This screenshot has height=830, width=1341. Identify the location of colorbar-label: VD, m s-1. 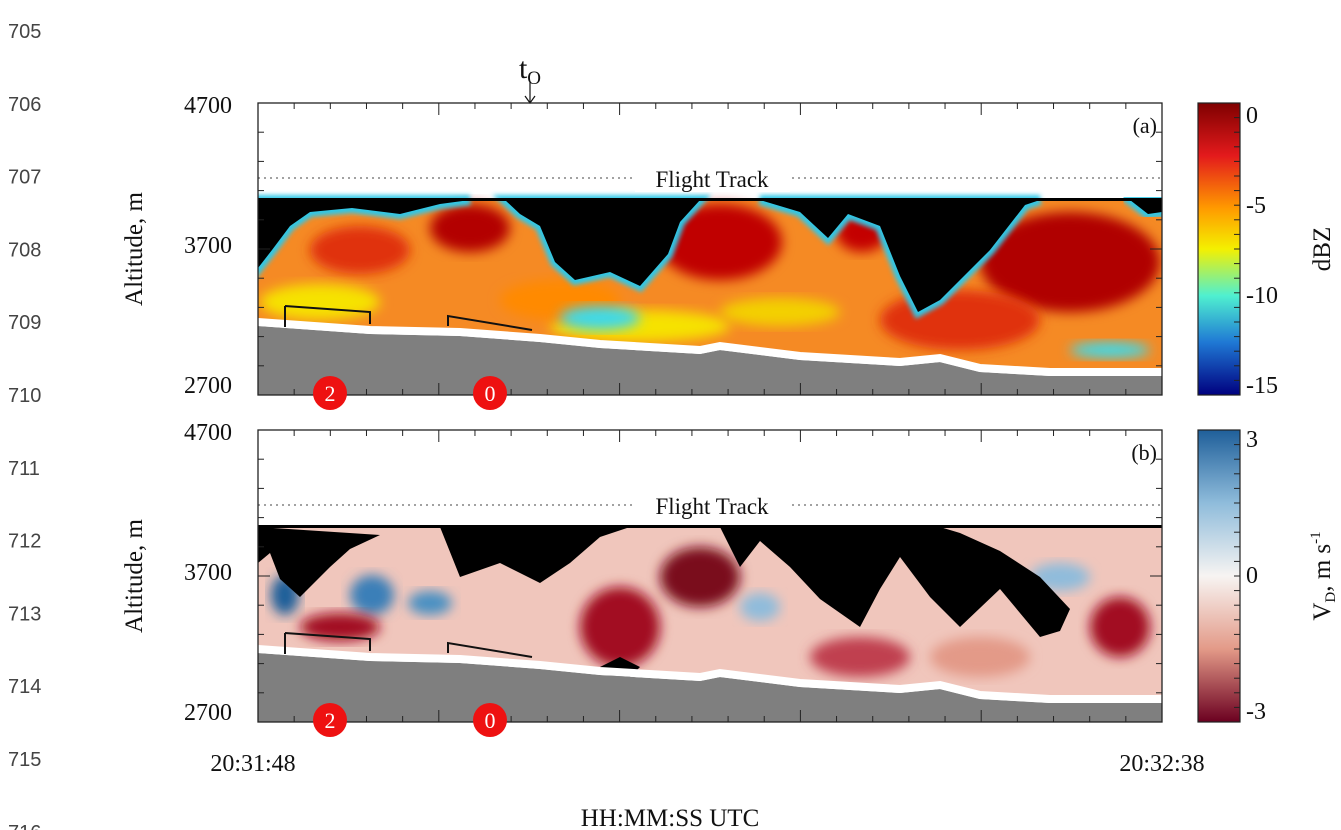
(1323, 575).